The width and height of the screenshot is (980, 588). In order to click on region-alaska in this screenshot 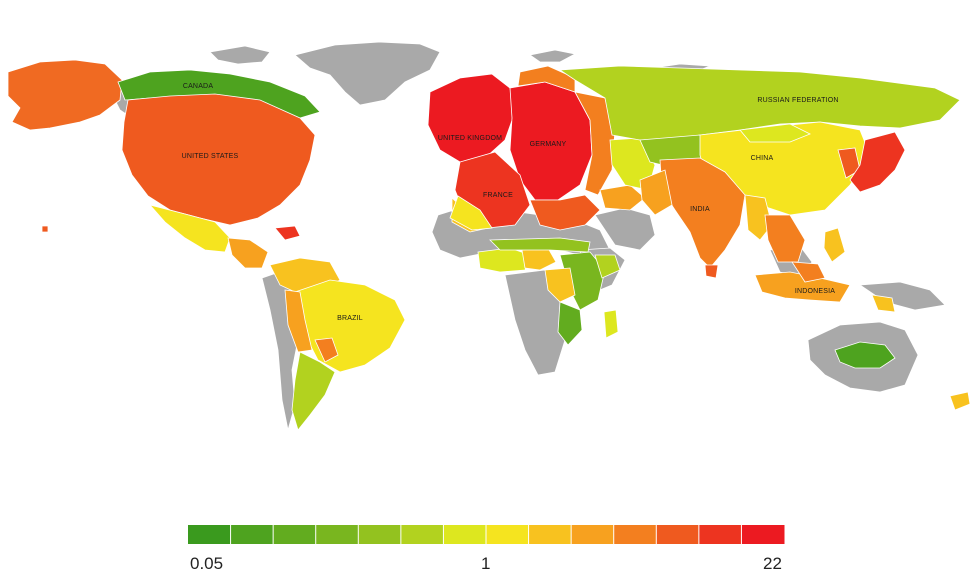, I will do `click(65, 95)`.